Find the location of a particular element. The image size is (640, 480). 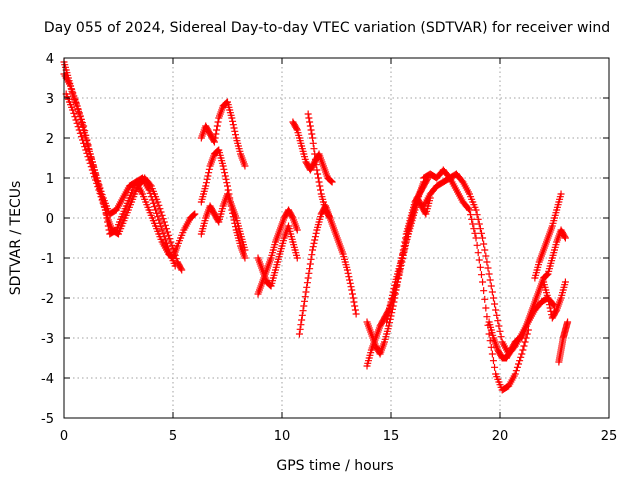

x-tick-label: 15 is located at coordinates (391, 436).